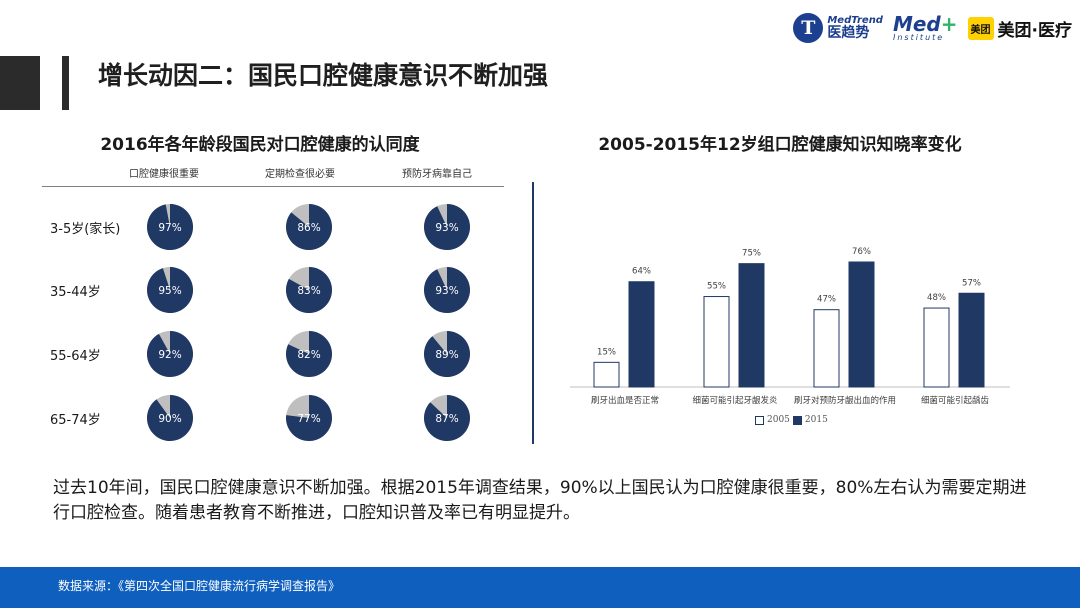 The image size is (1080, 608). I want to click on legend-swatch-2015, so click(797, 420).